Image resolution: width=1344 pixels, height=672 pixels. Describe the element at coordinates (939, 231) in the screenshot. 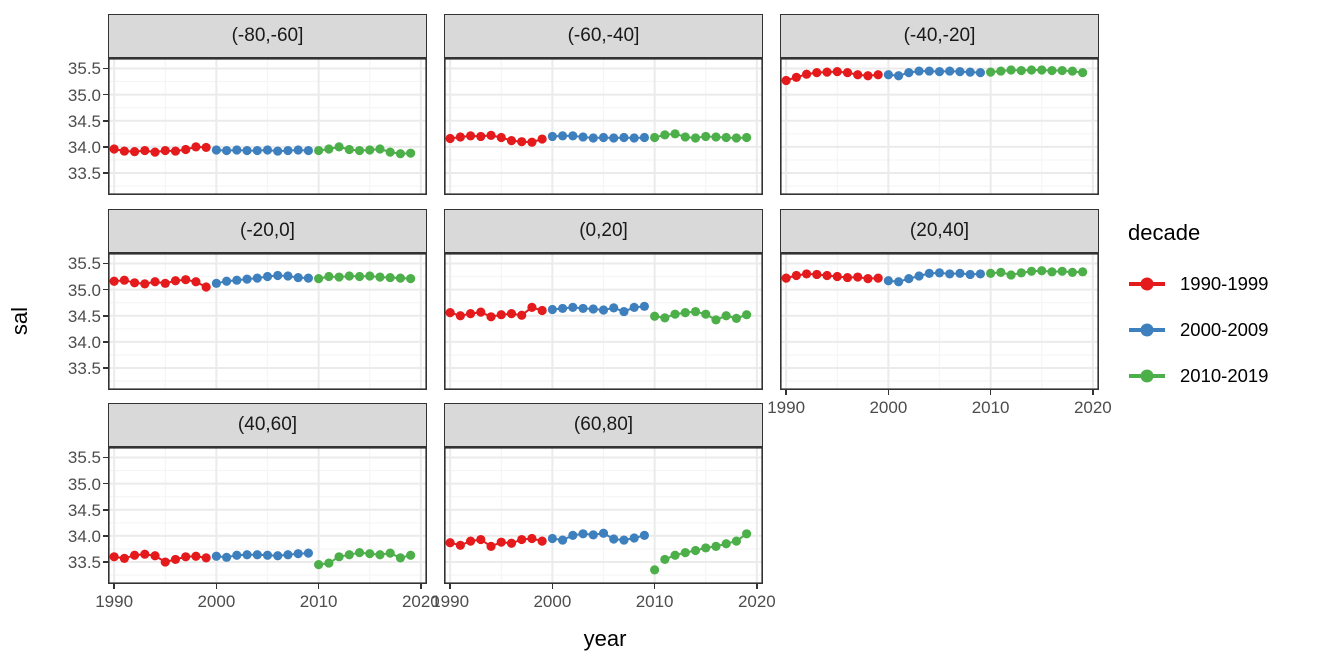

I see `facet-strip: (20,40]` at that location.